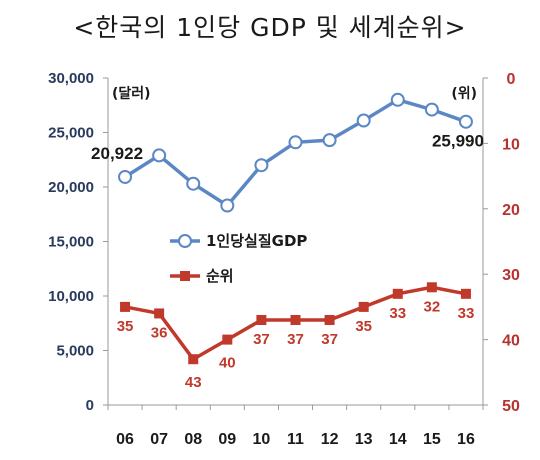 The height and width of the screenshot is (460, 540). I want to click on x-tick-label: 09, so click(227, 439).